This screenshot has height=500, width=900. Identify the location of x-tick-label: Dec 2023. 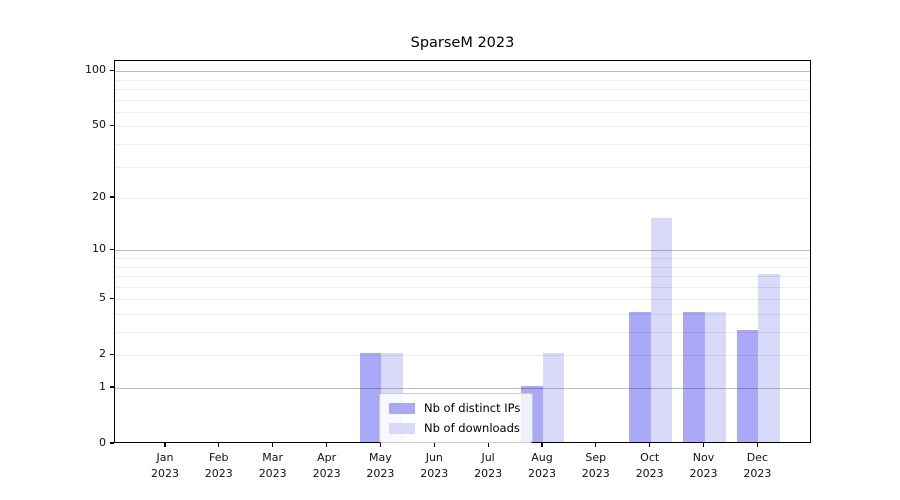
(757, 465).